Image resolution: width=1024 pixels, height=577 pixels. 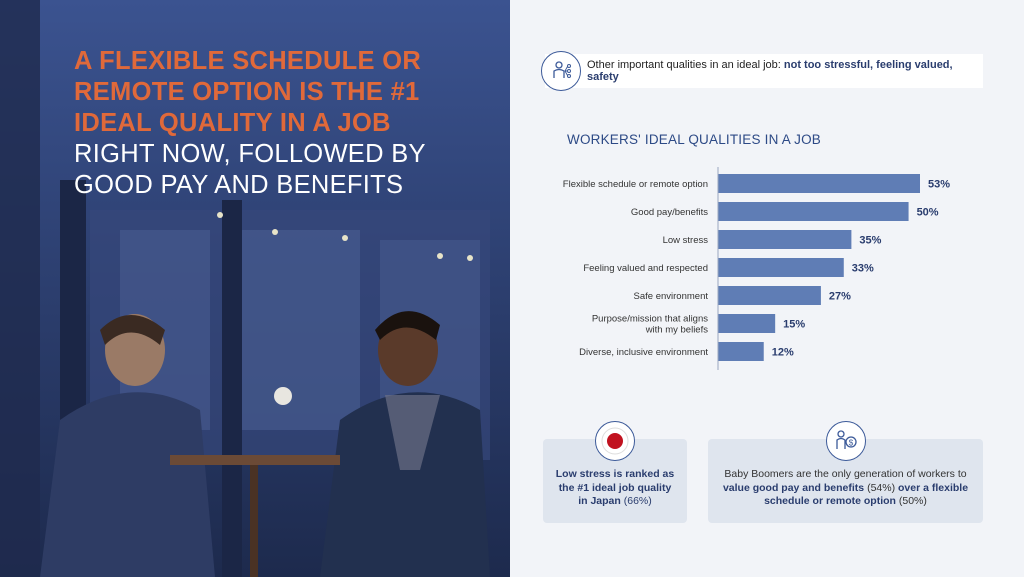 What do you see at coordinates (794, 325) in the screenshot?
I see `value-label: 15%` at bounding box center [794, 325].